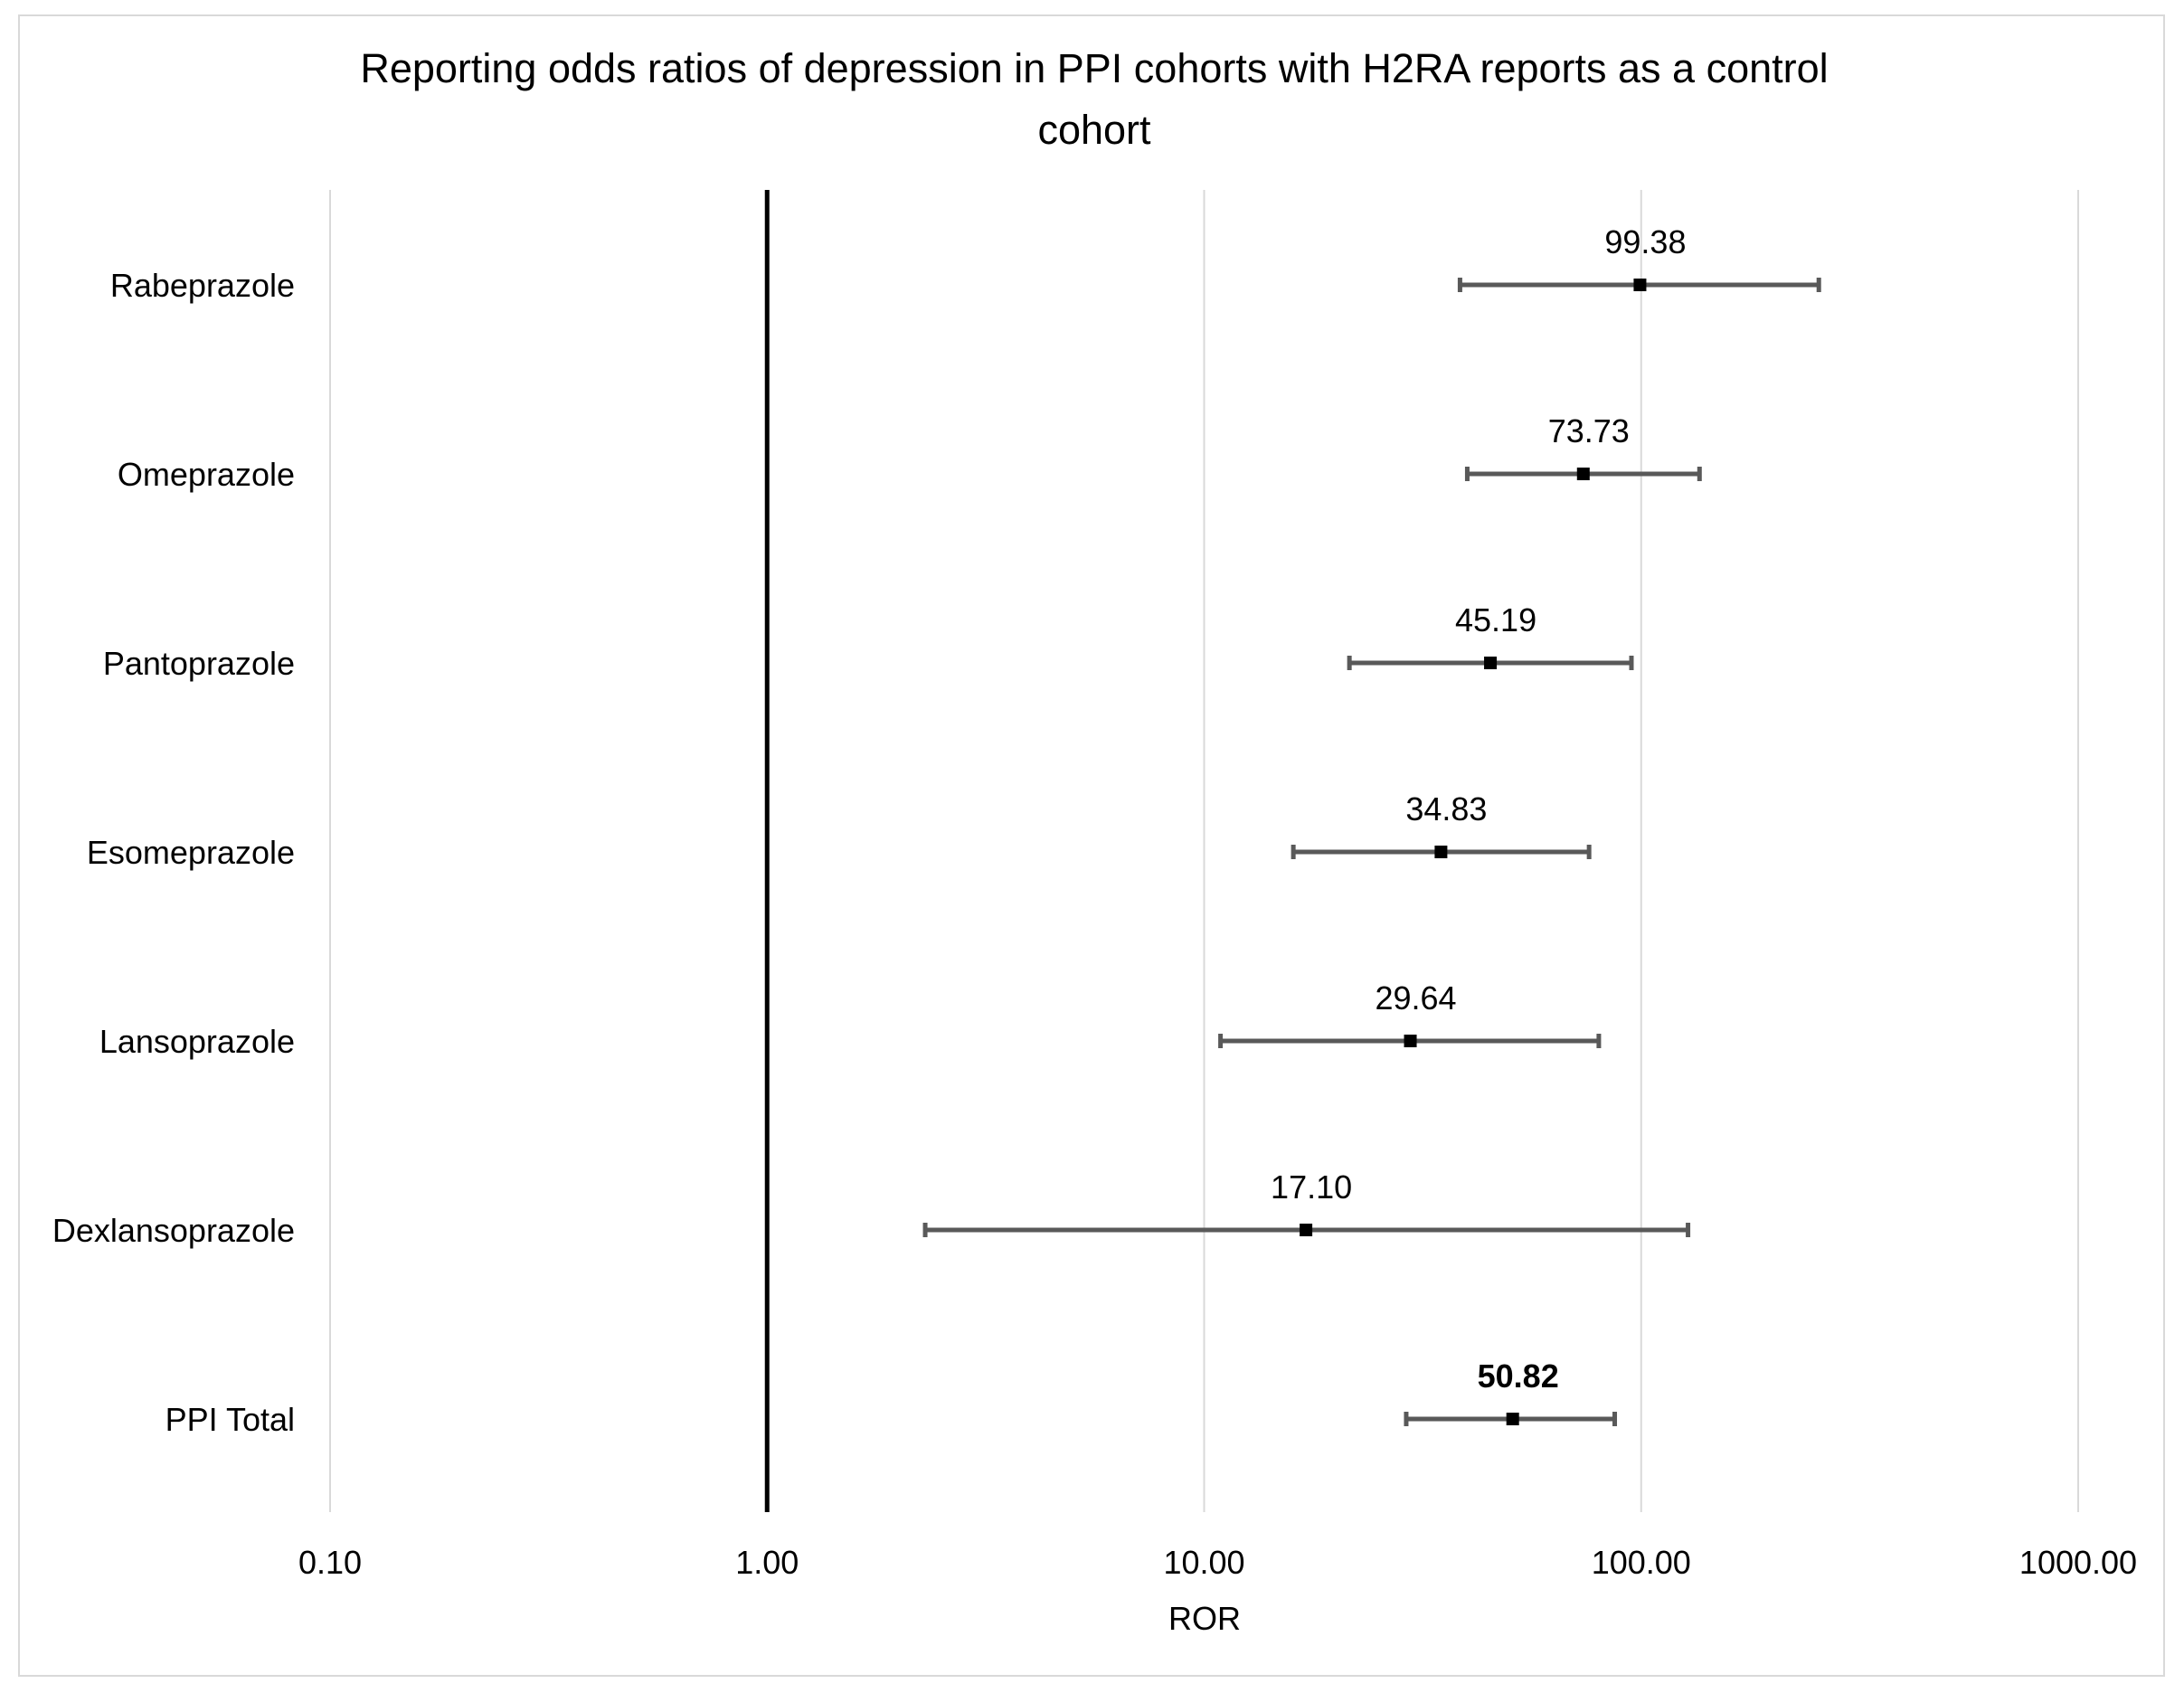 This screenshot has height=1693, width=2184. Describe the element at coordinates (1645, 242) in the screenshot. I see `data-label: 99.38` at that location.